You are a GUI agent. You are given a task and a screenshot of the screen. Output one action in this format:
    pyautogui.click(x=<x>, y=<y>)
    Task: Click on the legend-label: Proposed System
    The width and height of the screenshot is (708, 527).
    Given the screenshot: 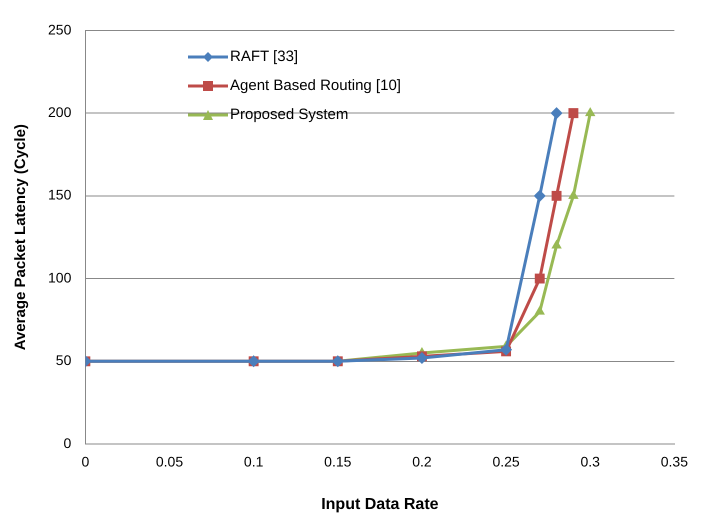 What is the action you would take?
    pyautogui.click(x=289, y=114)
    